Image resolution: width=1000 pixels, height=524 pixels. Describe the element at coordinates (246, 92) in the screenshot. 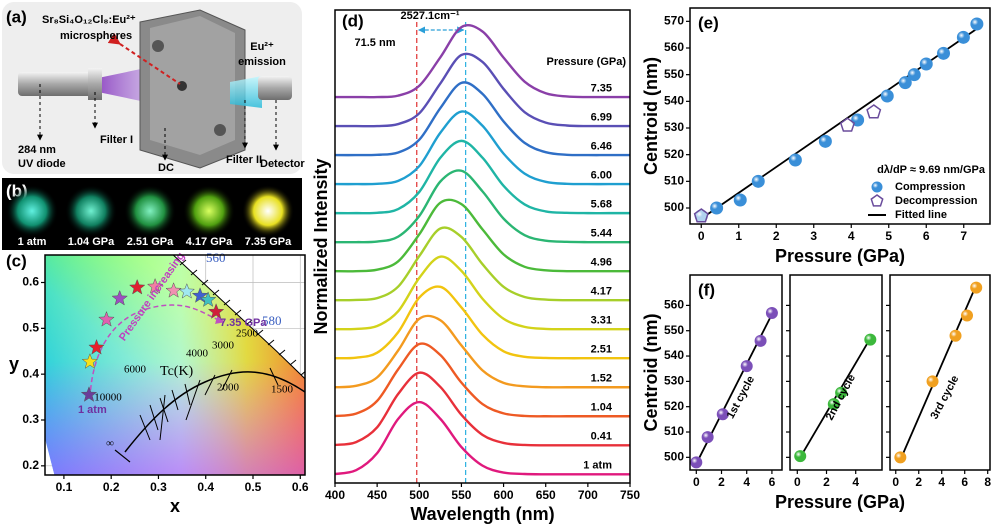

I see `emission-beam` at that location.